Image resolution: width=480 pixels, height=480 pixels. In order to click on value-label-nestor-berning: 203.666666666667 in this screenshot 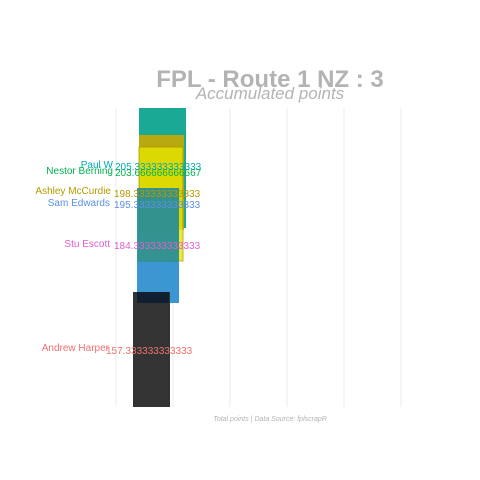, I will do `click(158, 173)`.